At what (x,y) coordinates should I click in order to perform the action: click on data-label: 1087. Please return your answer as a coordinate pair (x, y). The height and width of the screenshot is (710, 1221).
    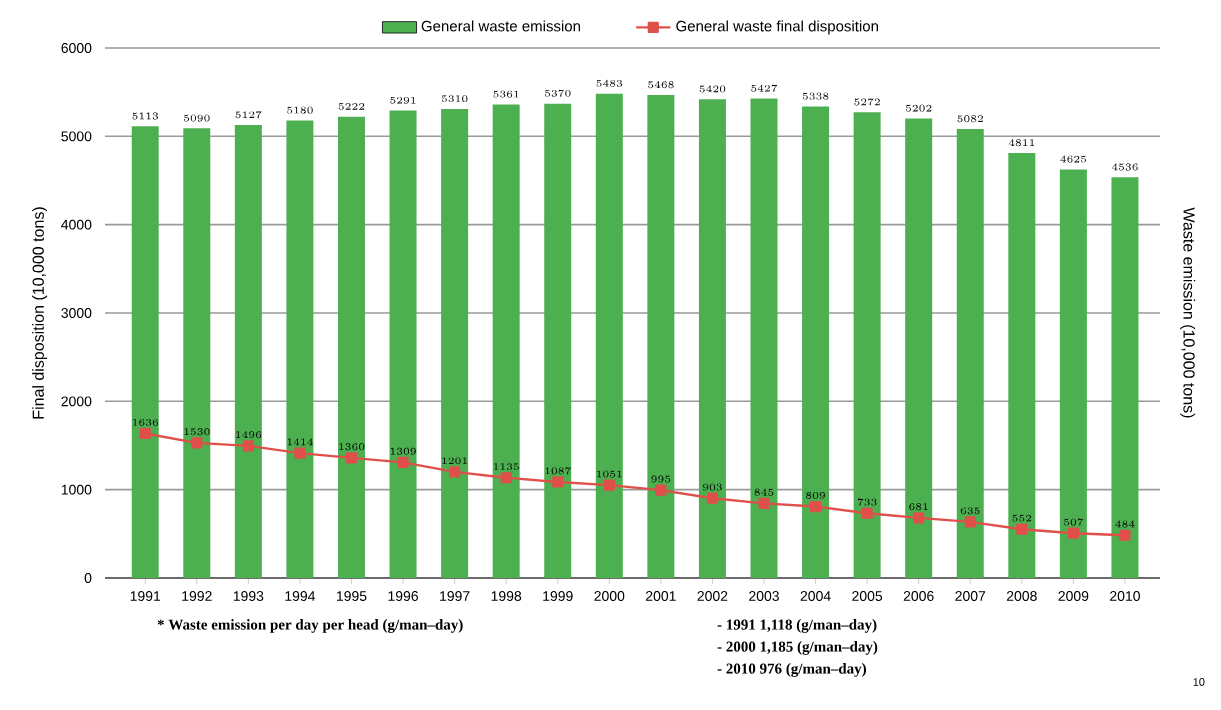
    Looking at the image, I should click on (558, 471).